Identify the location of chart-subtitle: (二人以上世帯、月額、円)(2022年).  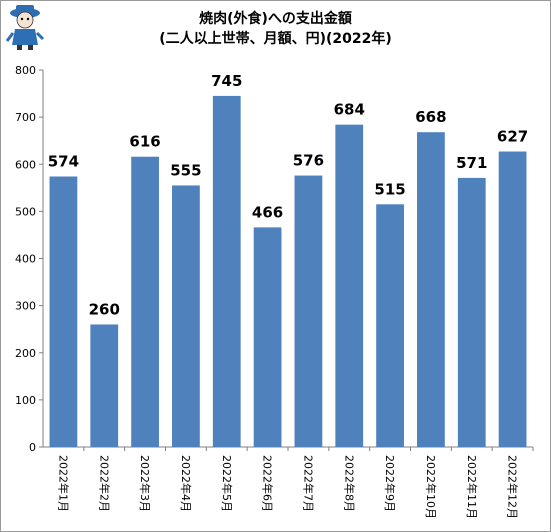
(275, 39).